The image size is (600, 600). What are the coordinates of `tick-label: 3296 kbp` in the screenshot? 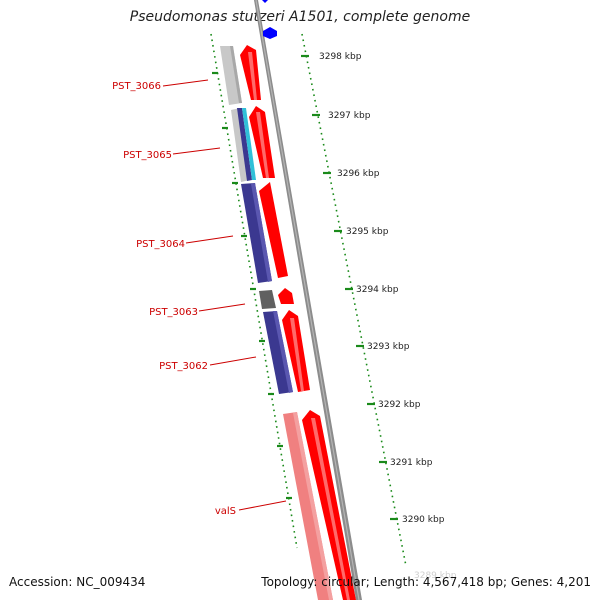 It's located at (358, 174).